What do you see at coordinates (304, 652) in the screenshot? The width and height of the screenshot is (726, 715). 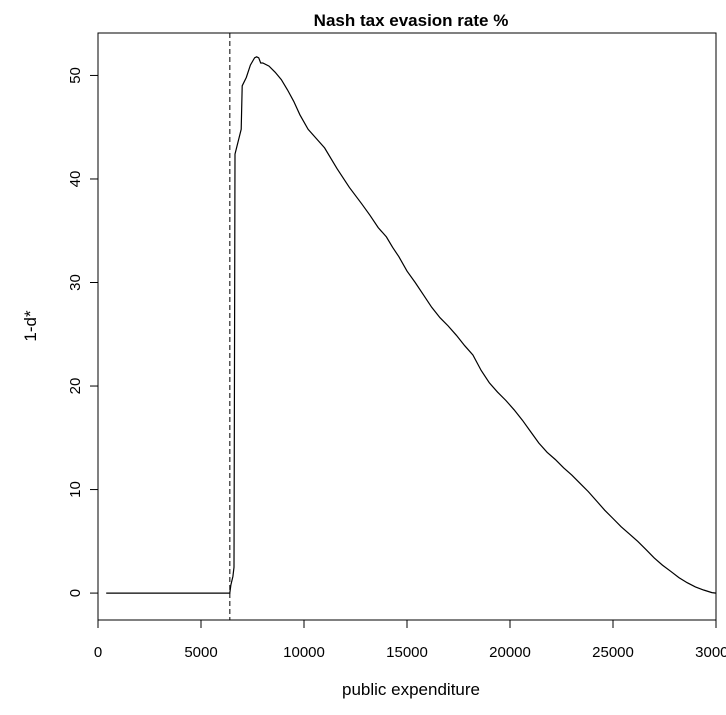 I see `x-tick-label: 10000` at bounding box center [304, 652].